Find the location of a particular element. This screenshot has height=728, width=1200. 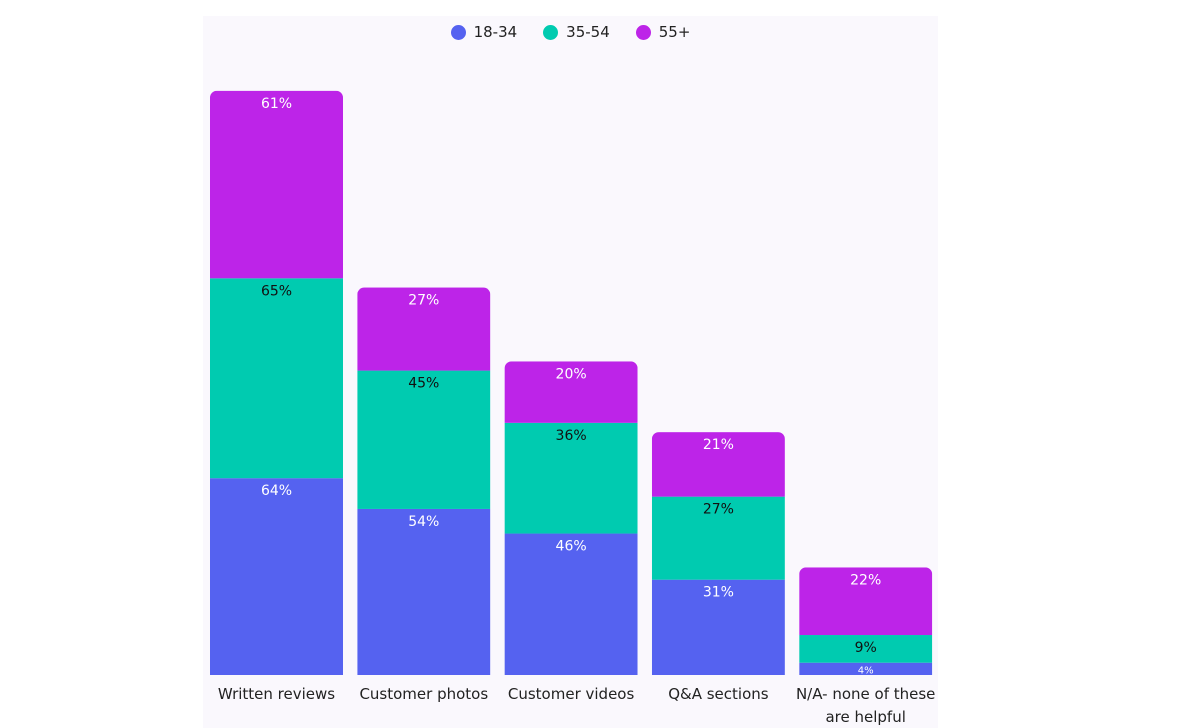

x-tick-label-q-a-sections: Q&A sections is located at coordinates (718, 694).